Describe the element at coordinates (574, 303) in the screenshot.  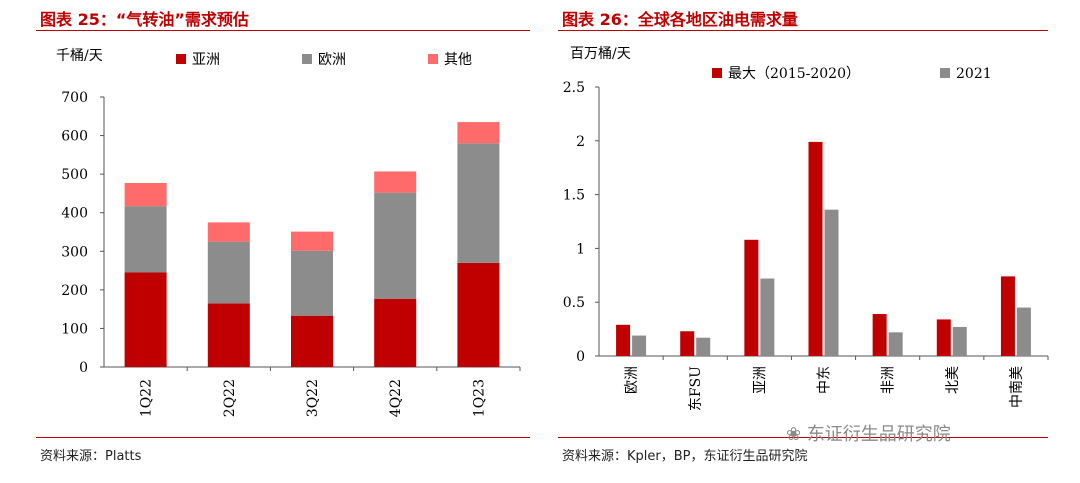
I see `y-tick-label: 0.5` at that location.